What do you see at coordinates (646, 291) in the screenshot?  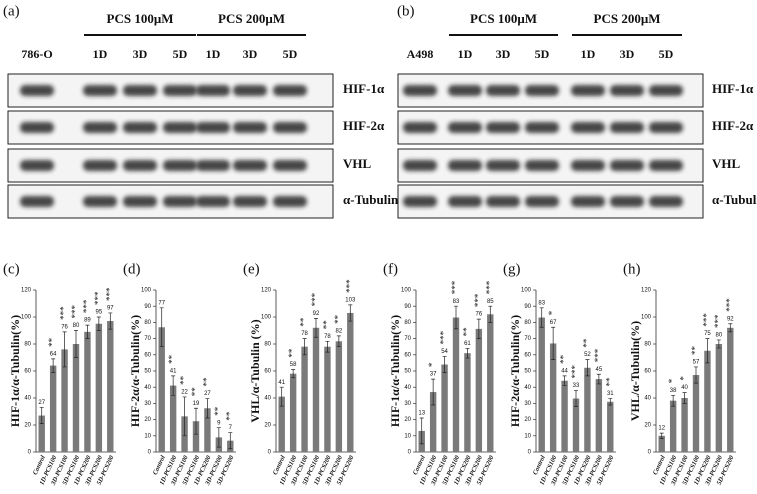 I see `y-tick-label: 120` at bounding box center [646, 291].